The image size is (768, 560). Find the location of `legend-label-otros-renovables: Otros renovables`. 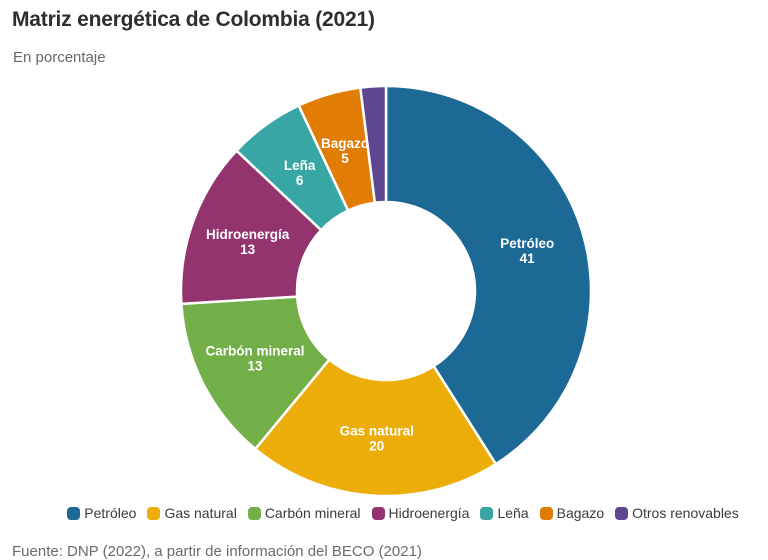

legend-label-otros-renovables: Otros renovables is located at coordinates (685, 513).